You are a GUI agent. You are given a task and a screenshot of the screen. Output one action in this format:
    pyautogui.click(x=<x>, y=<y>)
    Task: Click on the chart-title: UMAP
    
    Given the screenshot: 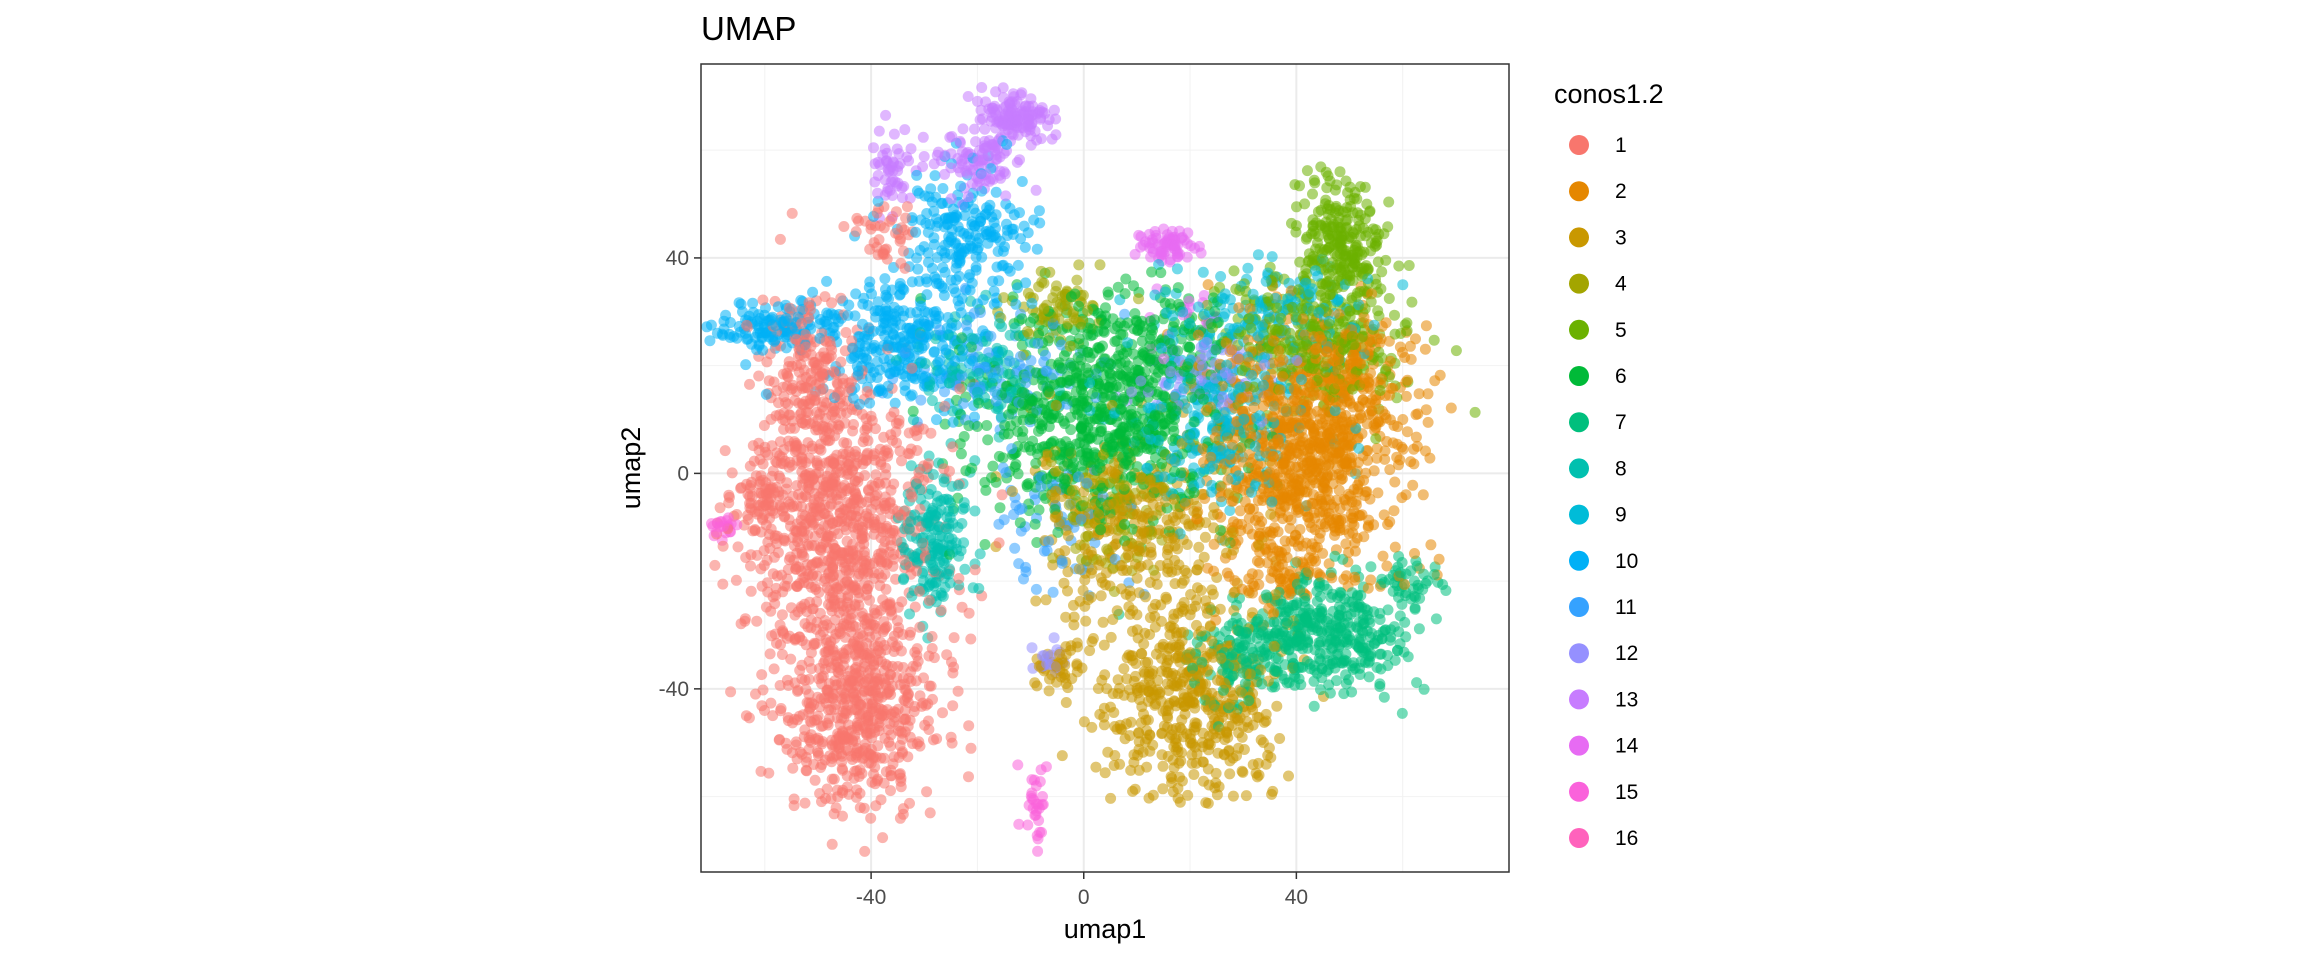 What is the action you would take?
    pyautogui.click(x=748, y=28)
    